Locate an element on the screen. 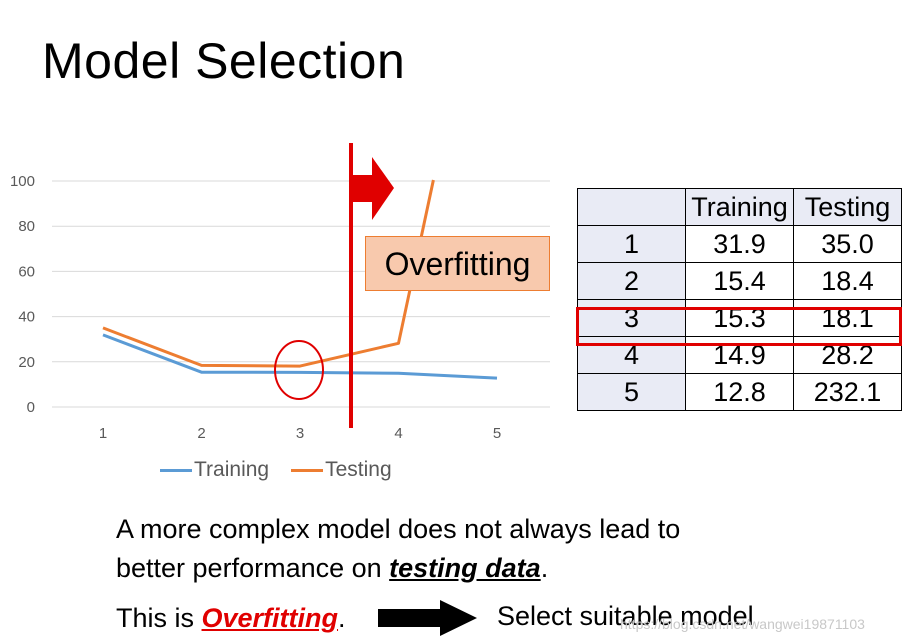  series-line-training is located at coordinates (300, 356).